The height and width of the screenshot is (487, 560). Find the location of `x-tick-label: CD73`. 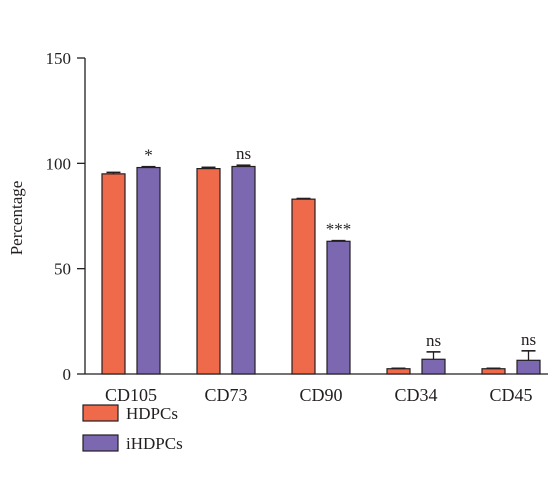

x-tick-label: CD73 is located at coordinates (225, 395).